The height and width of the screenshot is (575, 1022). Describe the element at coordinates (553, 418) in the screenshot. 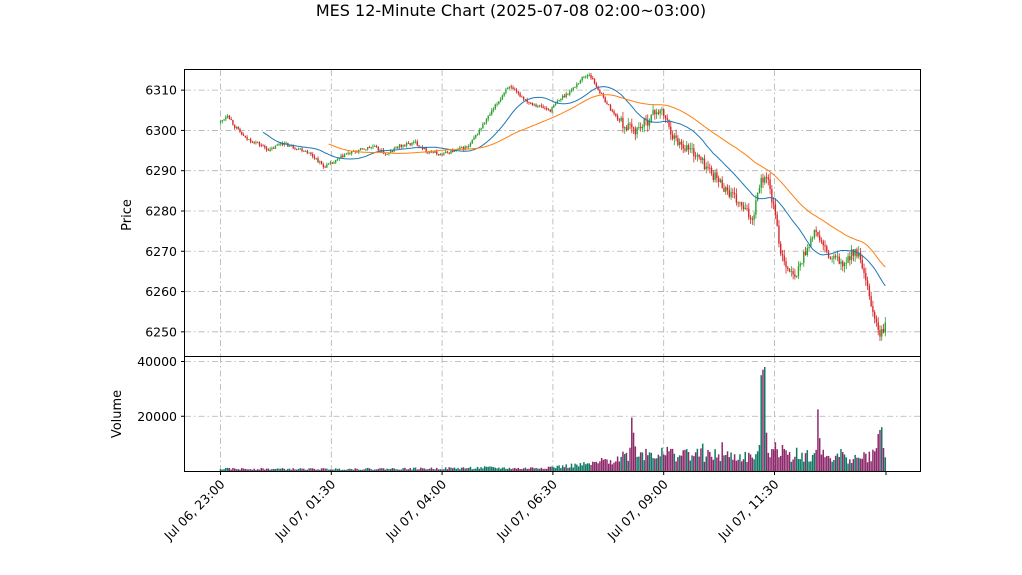

I see `volume-bars` at that location.